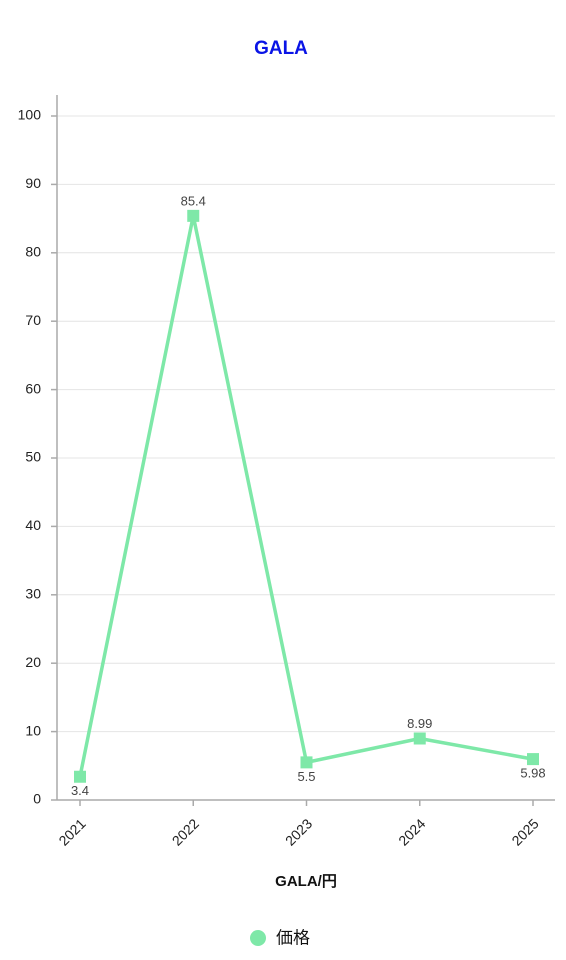 The image size is (566, 960). I want to click on data-label: 3.4, so click(80, 790).